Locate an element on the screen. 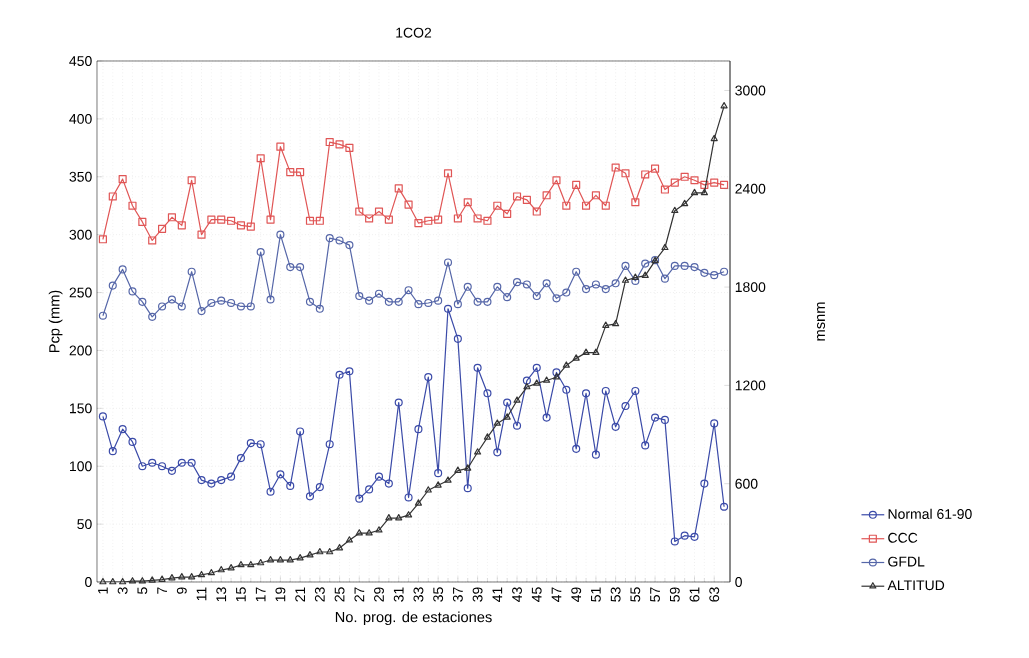  y2-tick-label: 2400 is located at coordinates (750, 188).